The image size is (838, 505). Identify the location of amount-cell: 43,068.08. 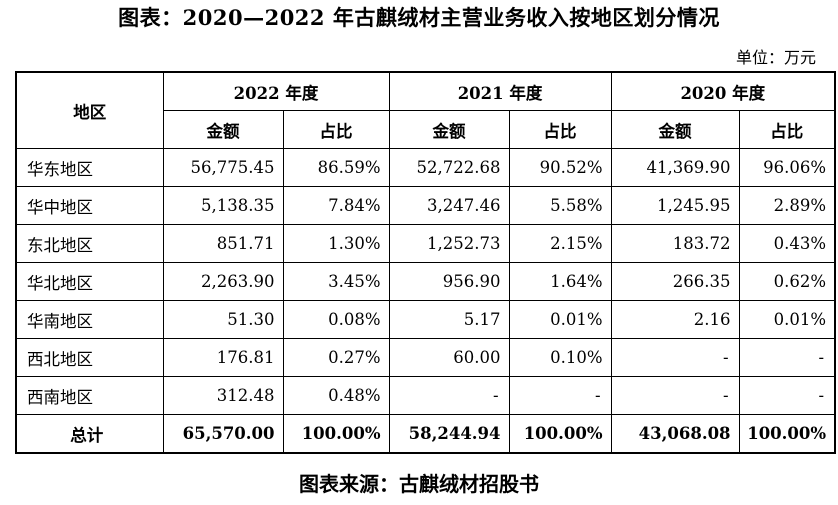
(675, 434).